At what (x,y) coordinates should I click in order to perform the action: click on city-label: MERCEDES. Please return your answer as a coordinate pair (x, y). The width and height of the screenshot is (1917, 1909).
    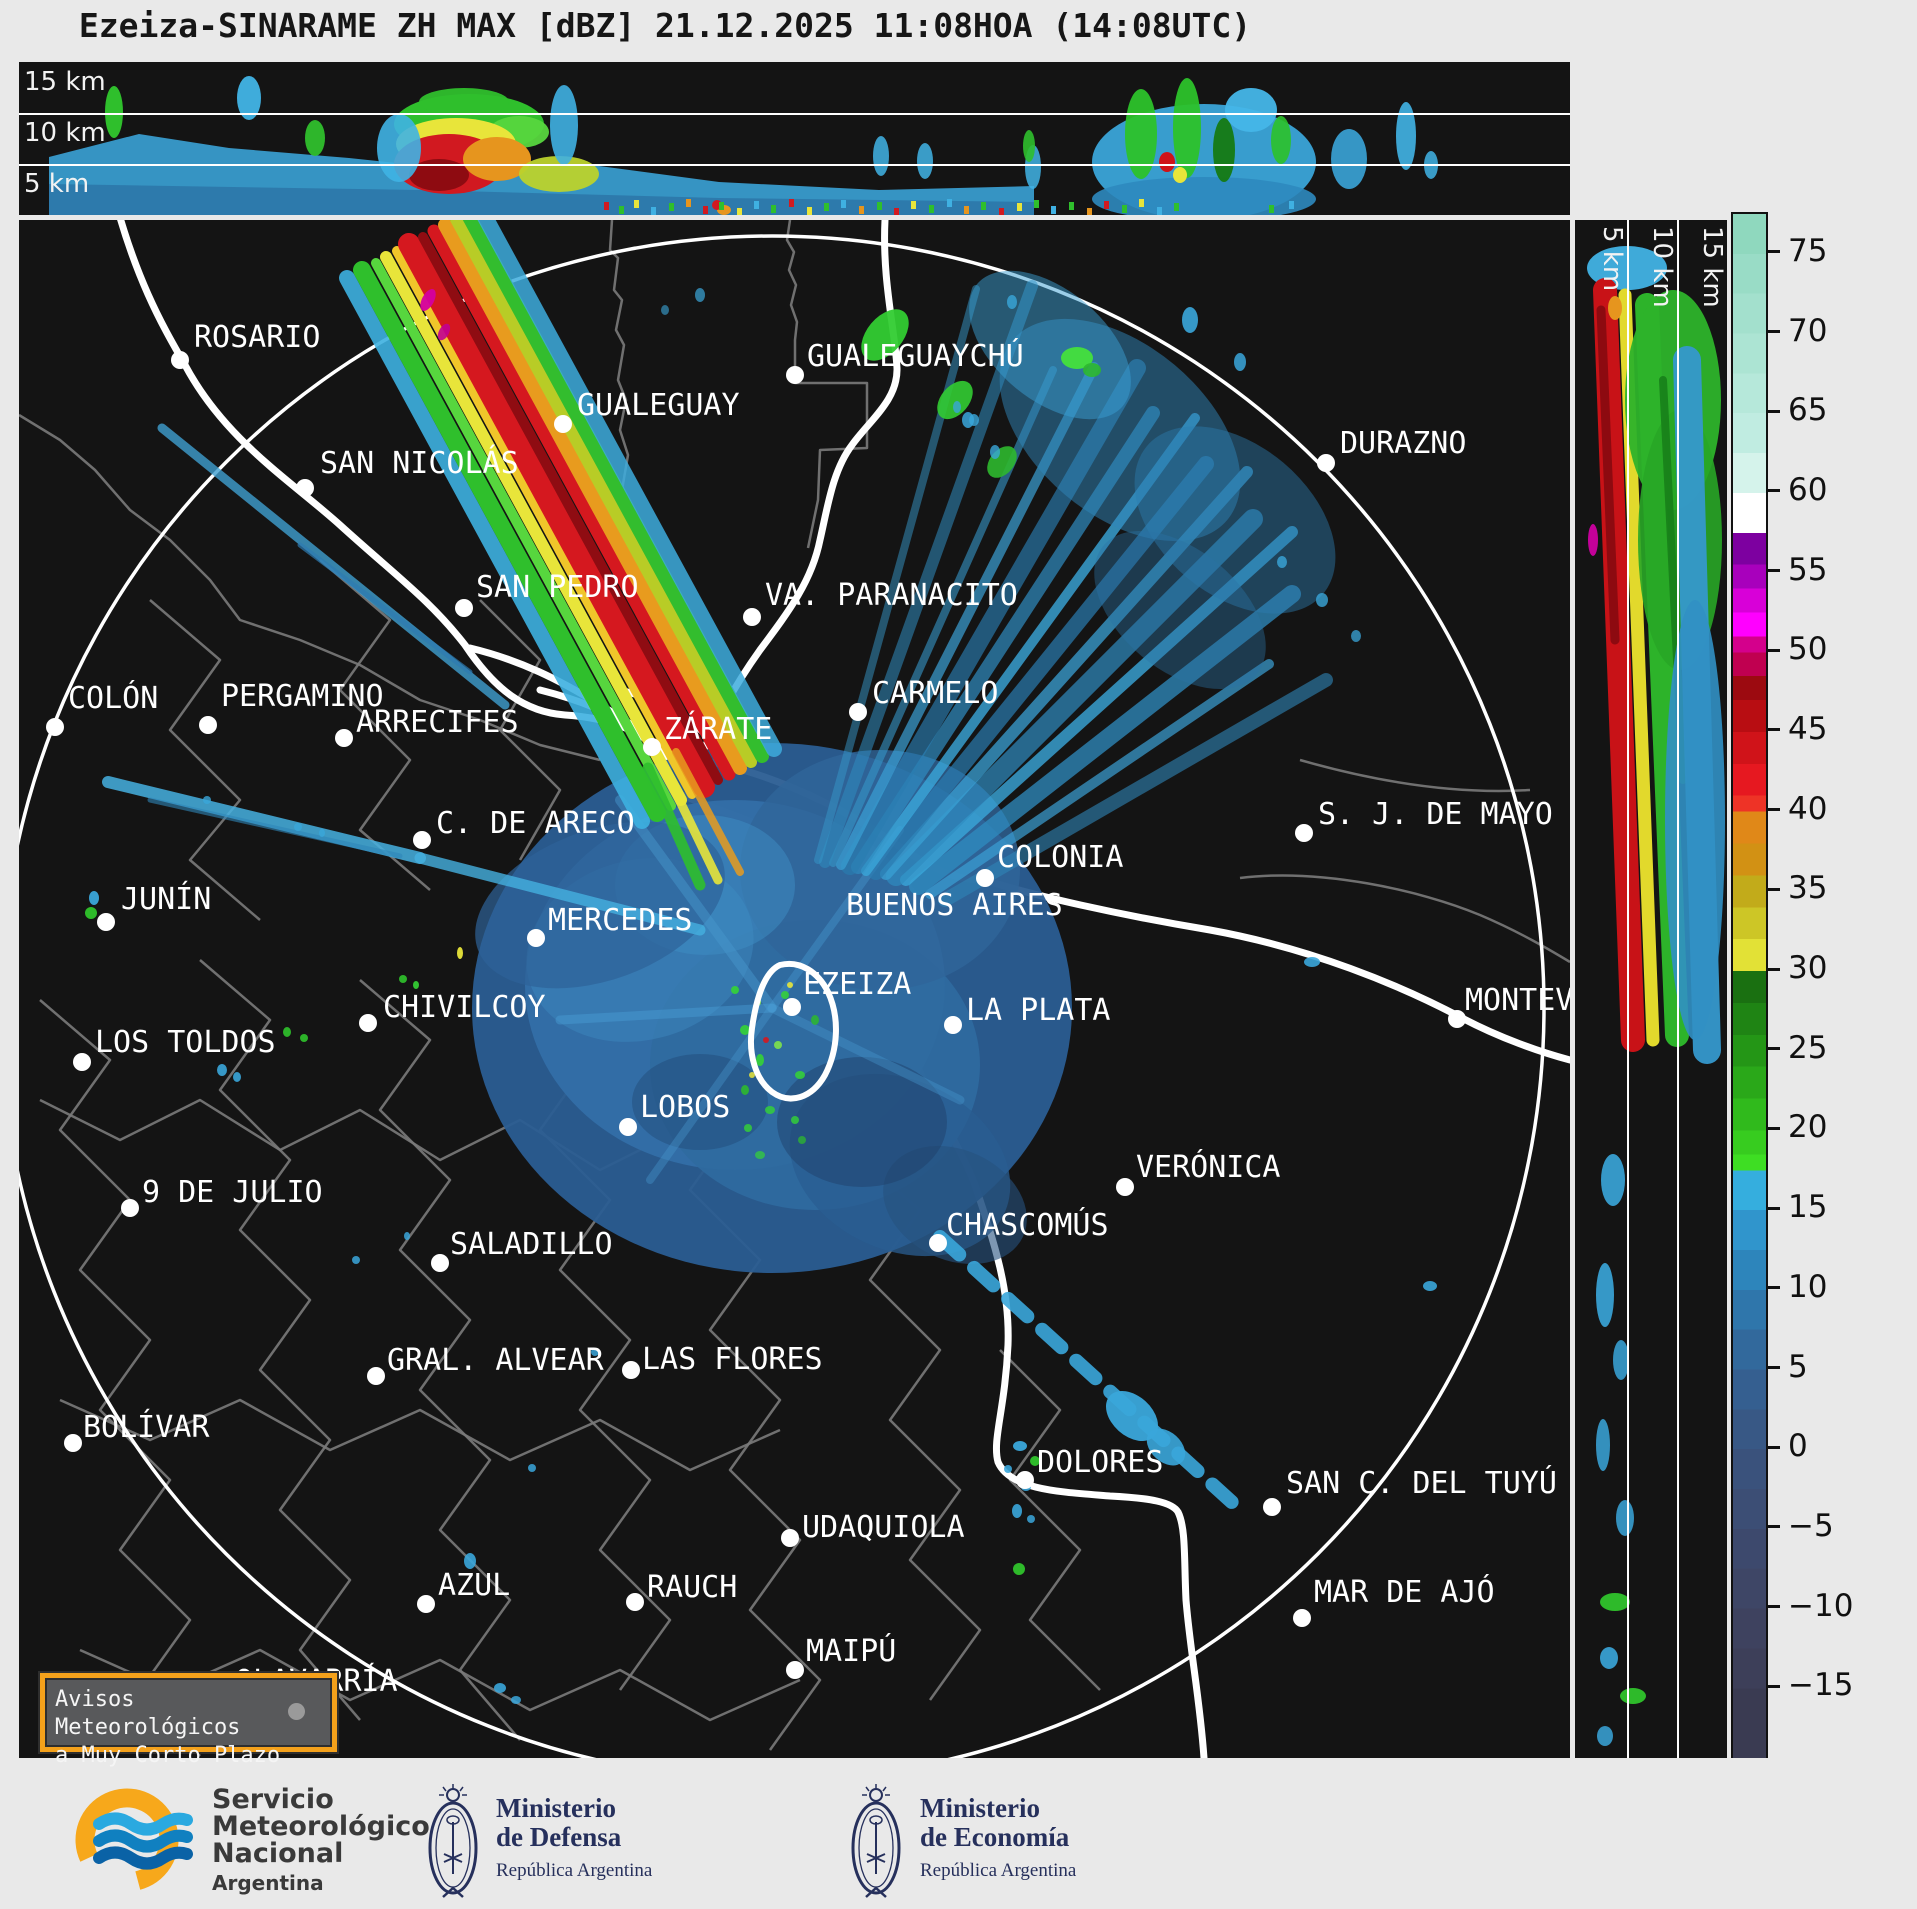
    Looking at the image, I should click on (620, 920).